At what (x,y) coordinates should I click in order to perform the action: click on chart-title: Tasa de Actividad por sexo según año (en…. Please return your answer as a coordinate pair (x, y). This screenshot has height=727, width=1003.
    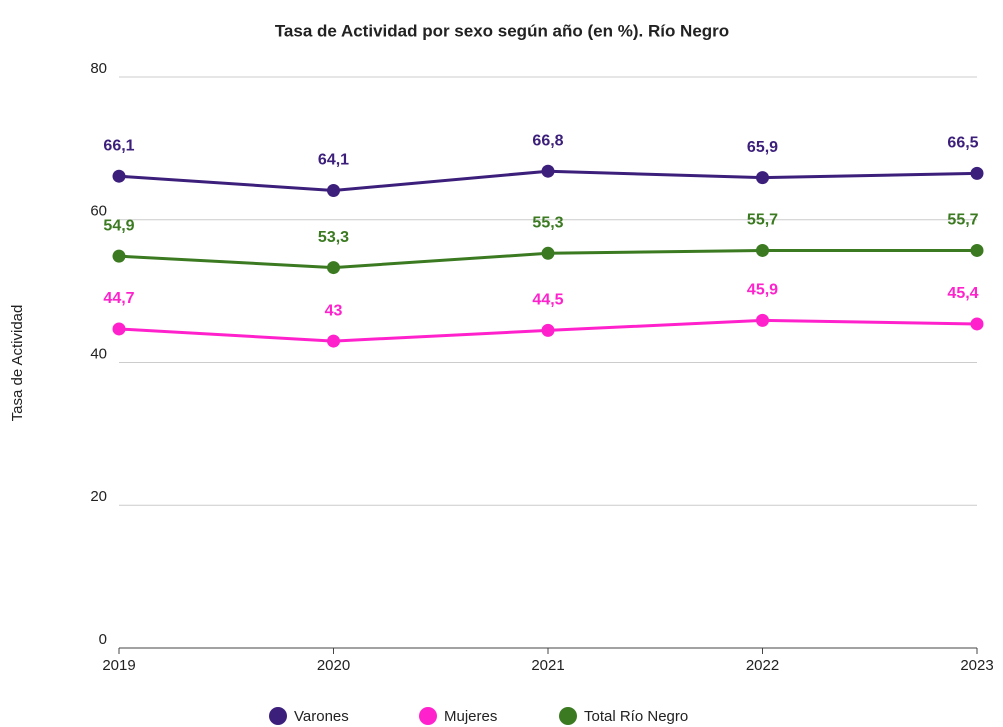
    Looking at the image, I should click on (502, 30).